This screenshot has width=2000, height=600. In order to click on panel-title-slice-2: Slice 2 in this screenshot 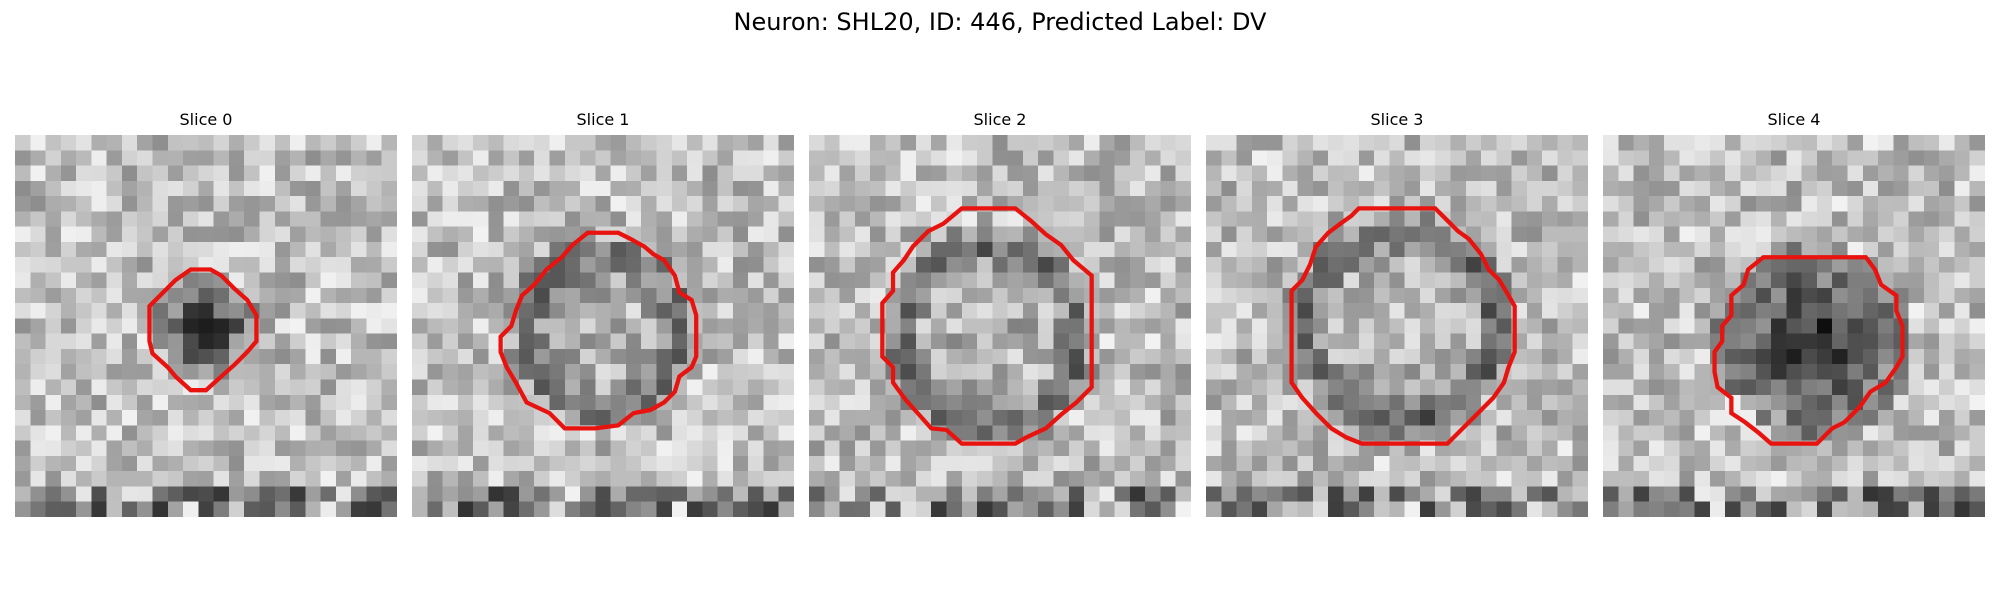, I will do `click(1000, 119)`.